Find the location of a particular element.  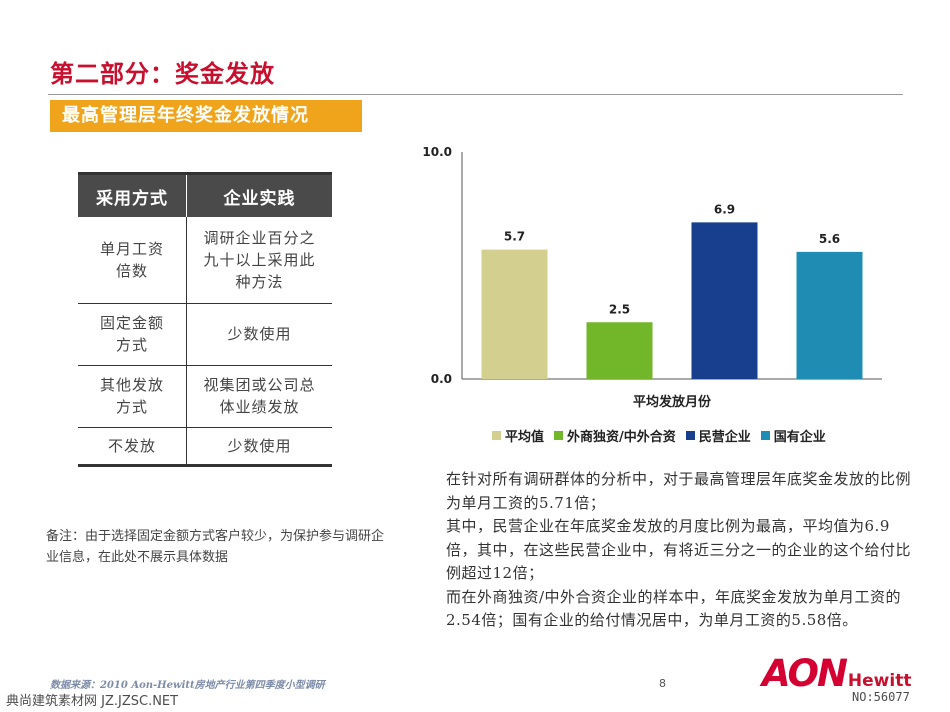

watermark-site: 典尚建筑素材网 JZ.JZSC.NET is located at coordinates (92, 701).